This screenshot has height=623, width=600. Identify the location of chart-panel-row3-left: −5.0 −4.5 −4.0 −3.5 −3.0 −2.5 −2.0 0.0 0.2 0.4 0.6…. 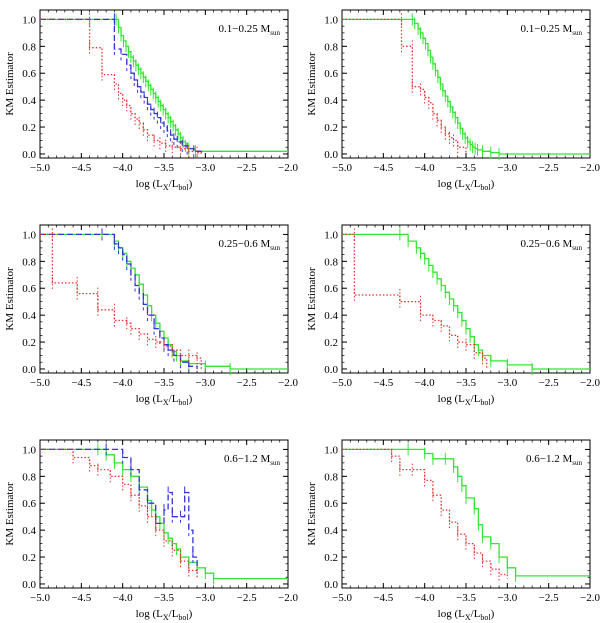
(151, 530).